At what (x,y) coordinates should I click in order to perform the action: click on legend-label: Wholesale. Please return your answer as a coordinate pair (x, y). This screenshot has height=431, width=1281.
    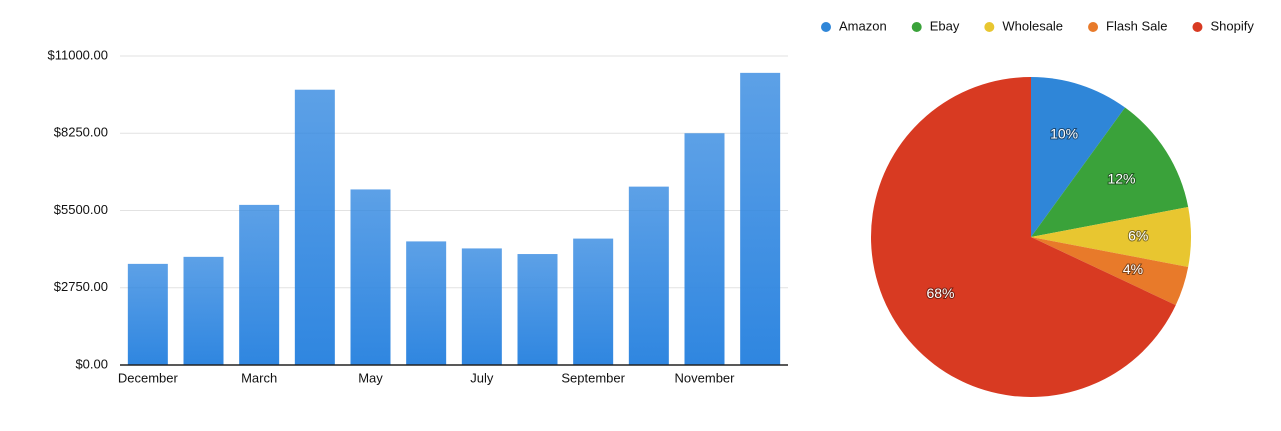
    Looking at the image, I should click on (1032, 25).